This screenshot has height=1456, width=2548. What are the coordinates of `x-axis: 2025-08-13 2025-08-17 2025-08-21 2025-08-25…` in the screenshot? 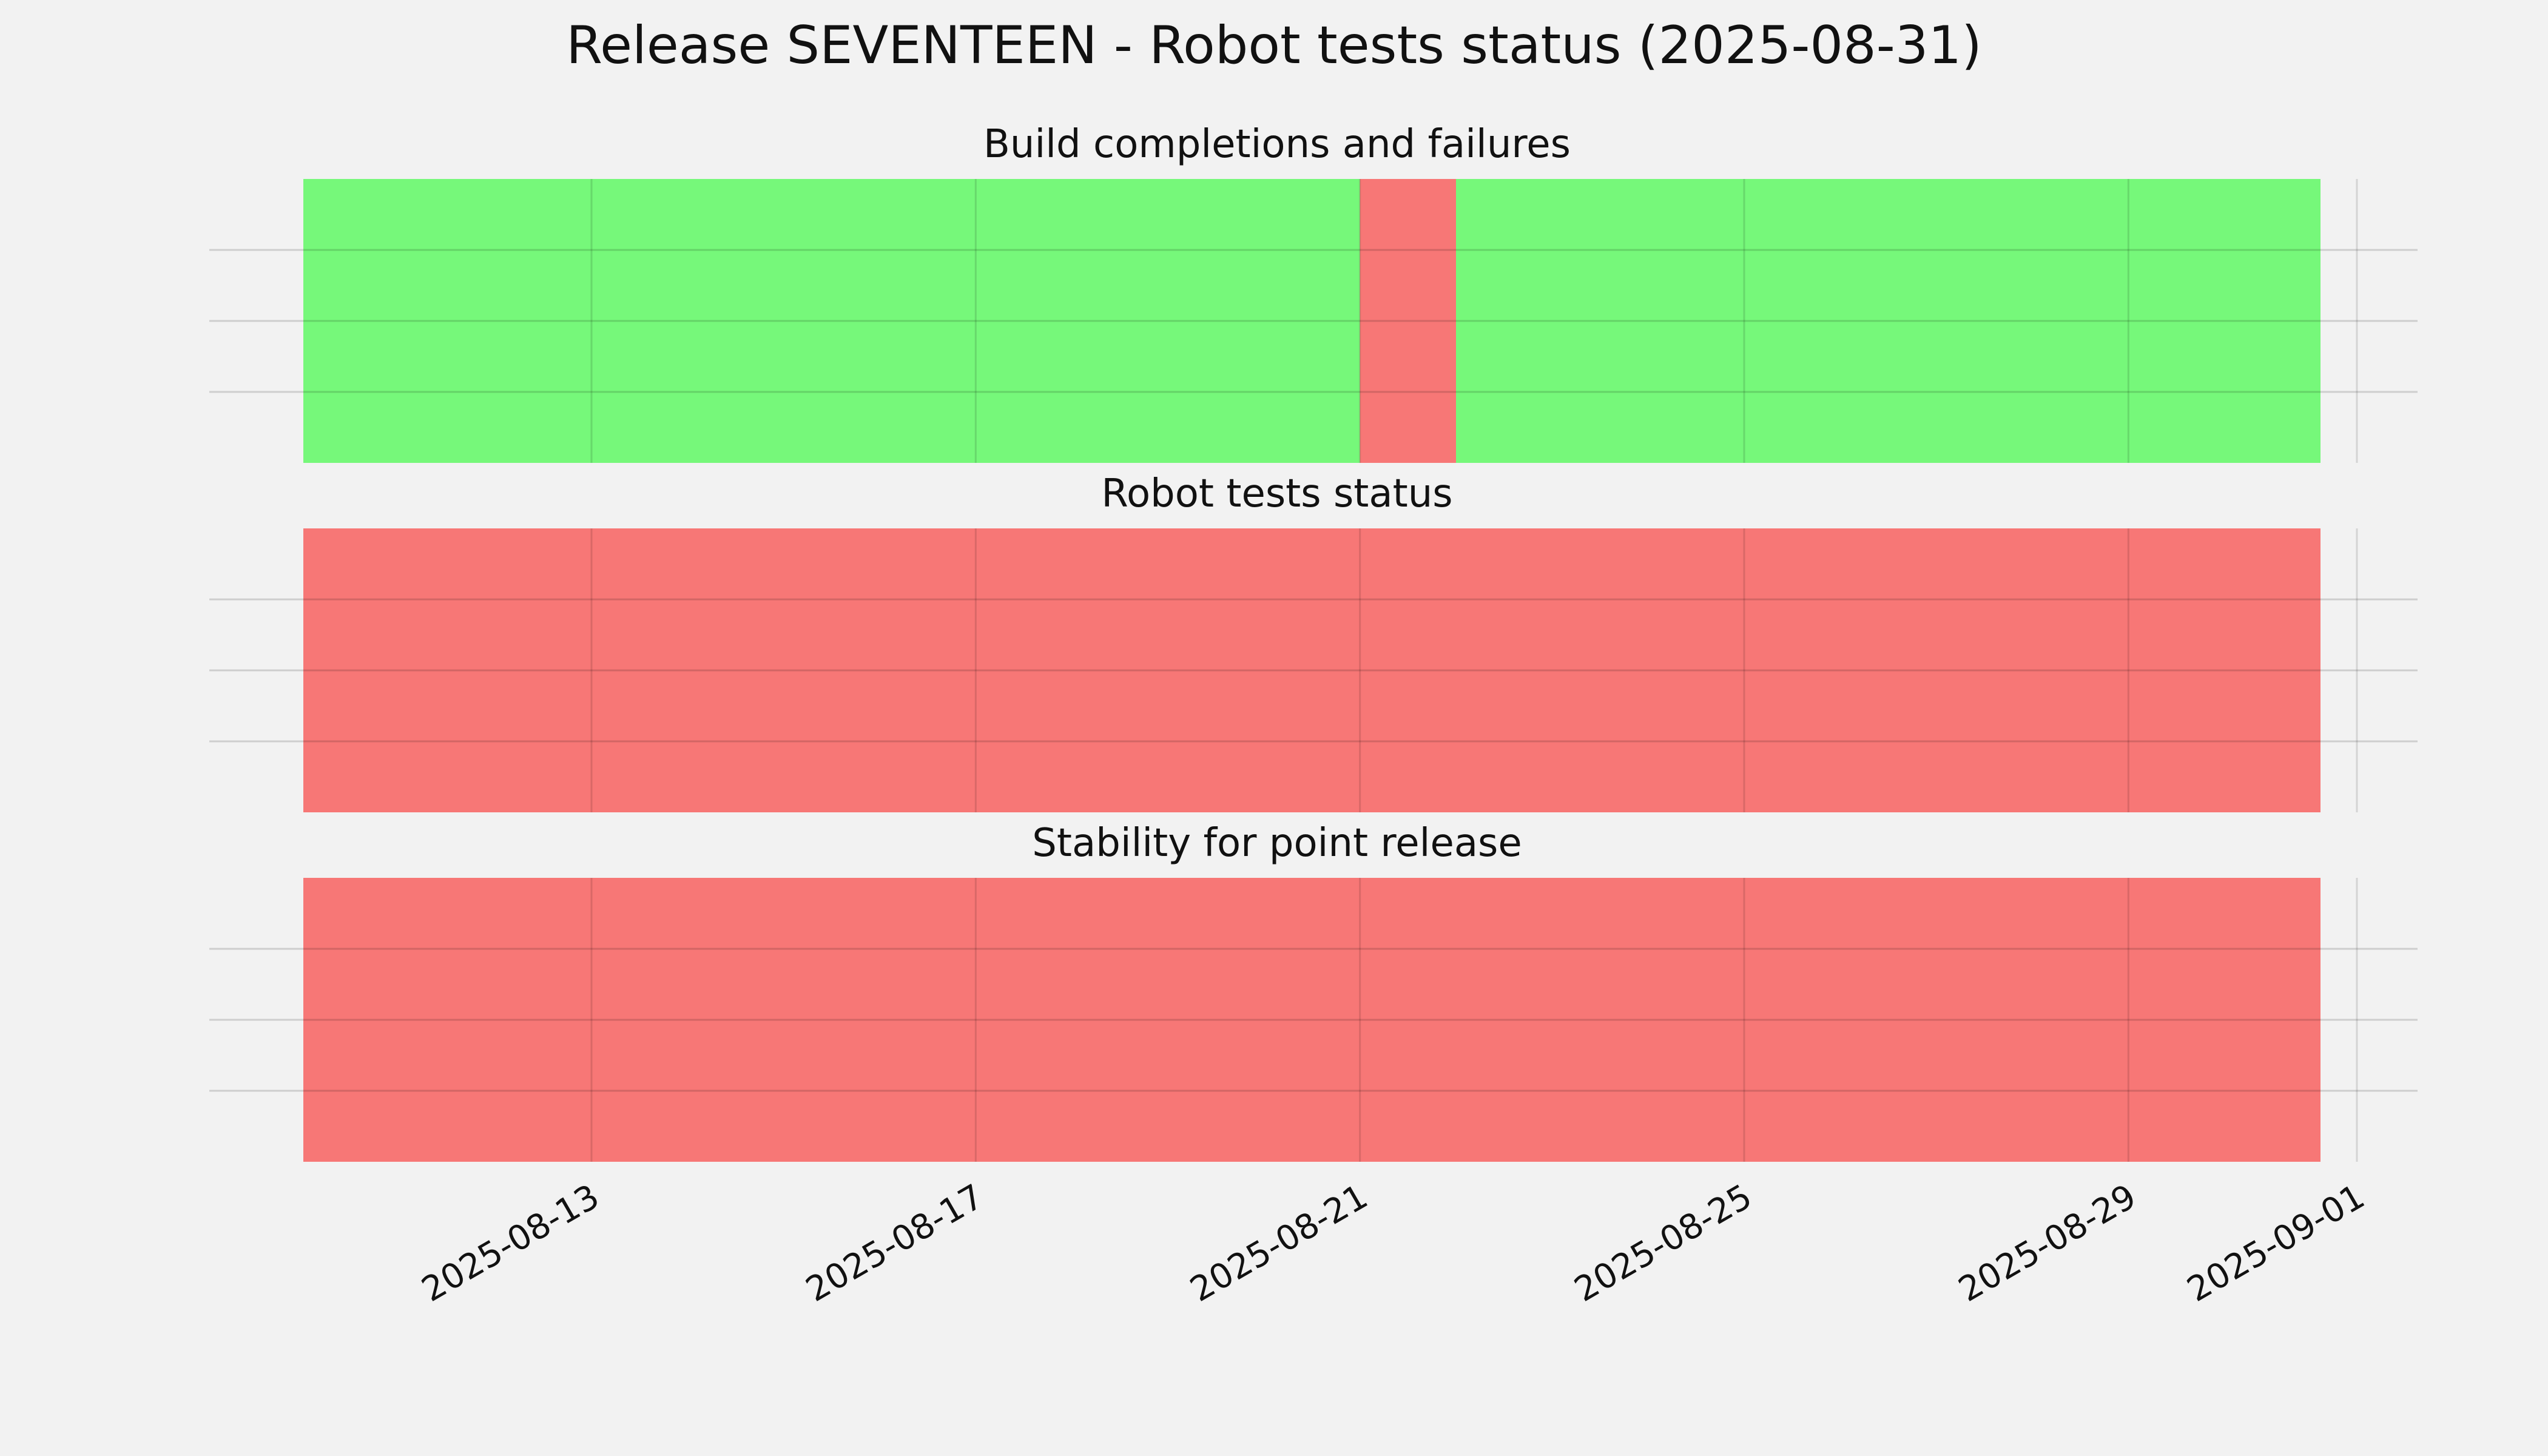 It's located at (1393, 1243).